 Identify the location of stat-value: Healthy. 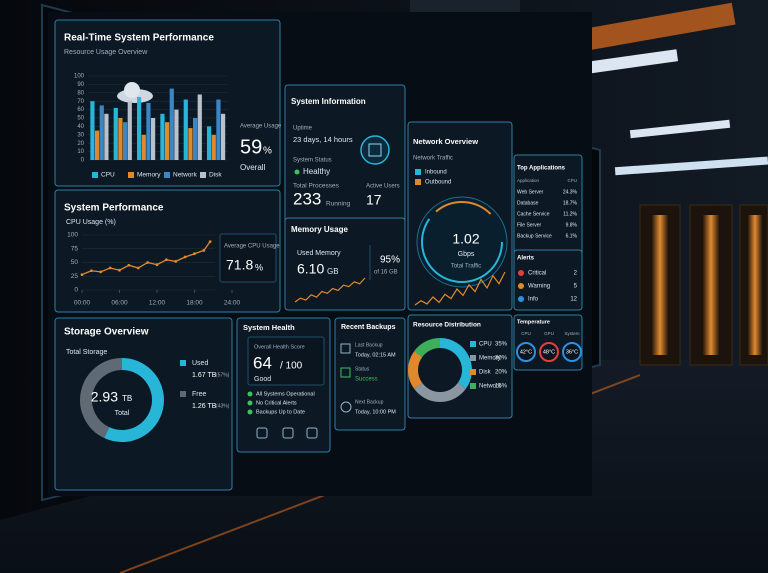
(316, 171).